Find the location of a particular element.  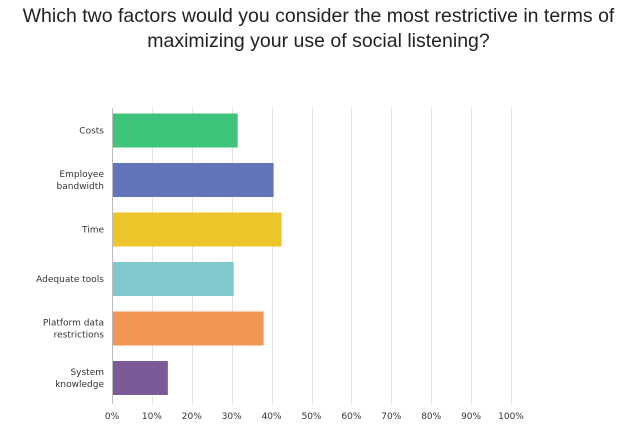

category-label: Time is located at coordinates (92, 231).